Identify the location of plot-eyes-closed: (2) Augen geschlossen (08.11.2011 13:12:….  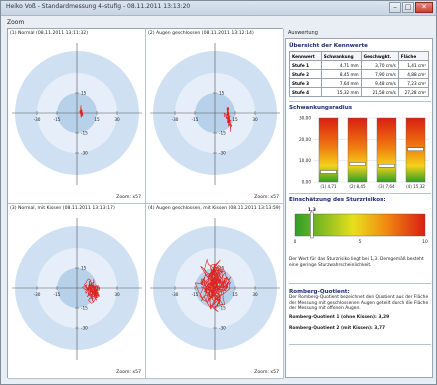
(215, 116).